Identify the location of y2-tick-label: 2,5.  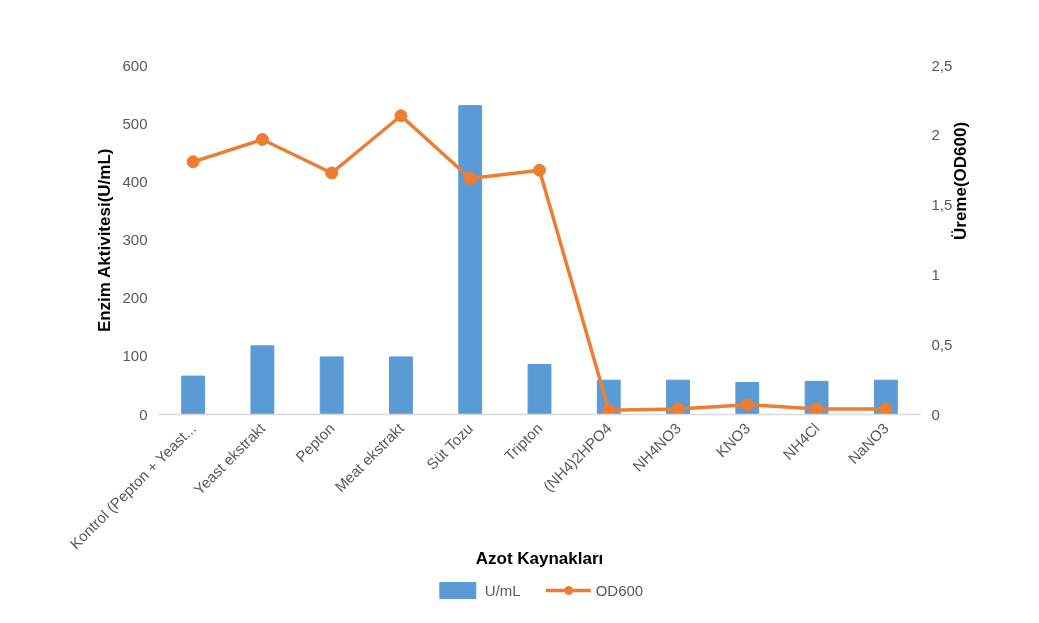
(942, 65).